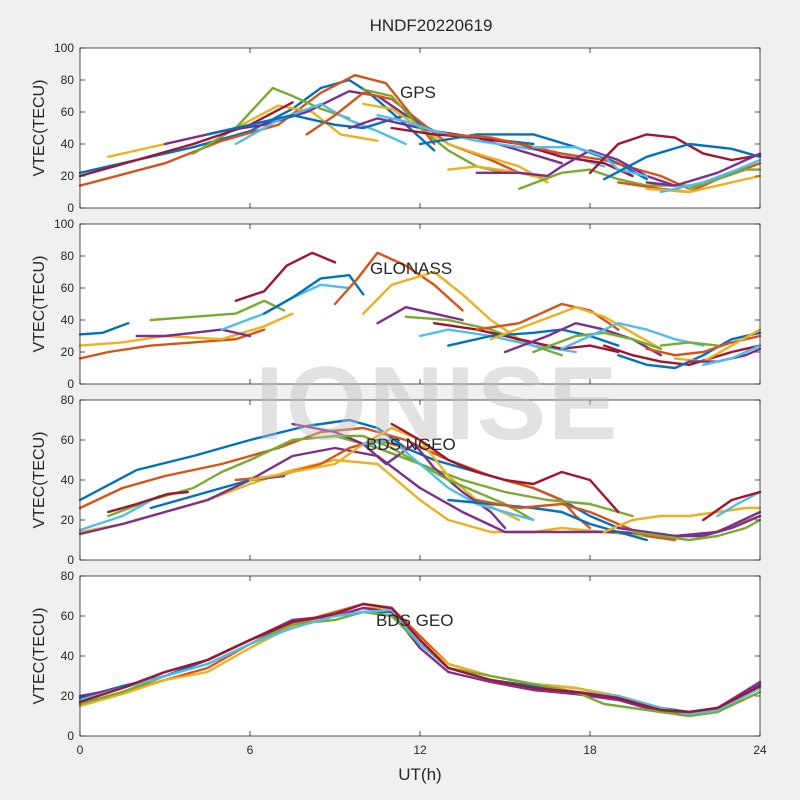 Image resolution: width=800 pixels, height=800 pixels. I want to click on panel-annotation: BDS GEO, so click(414, 620).